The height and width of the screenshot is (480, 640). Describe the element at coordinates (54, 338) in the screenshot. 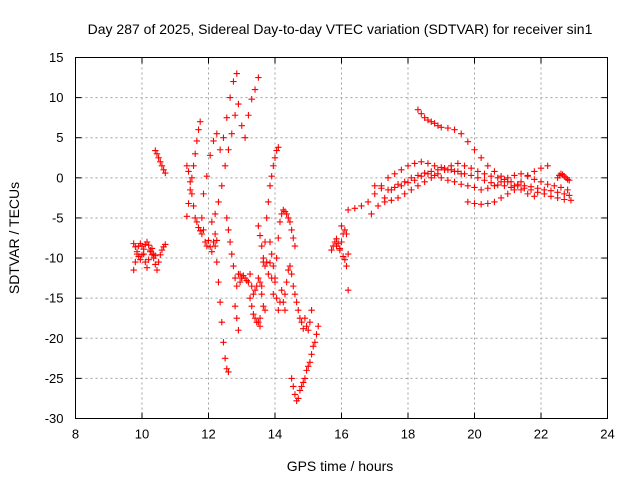

I see `y-tick-label: -20` at that location.